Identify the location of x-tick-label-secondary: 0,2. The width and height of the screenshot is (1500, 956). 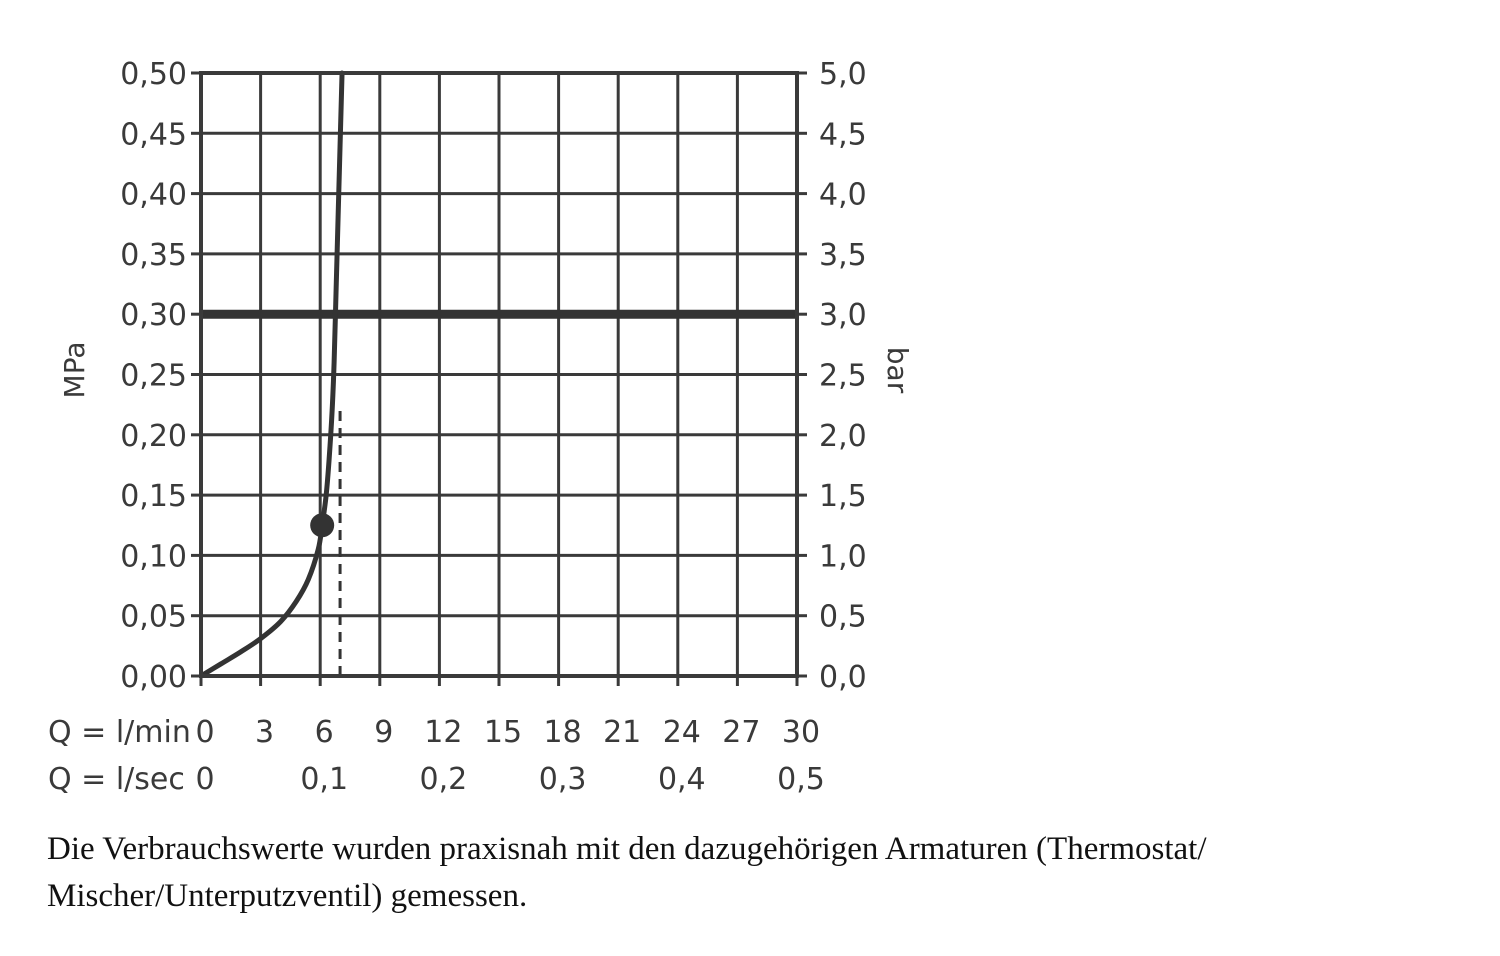
(444, 779).